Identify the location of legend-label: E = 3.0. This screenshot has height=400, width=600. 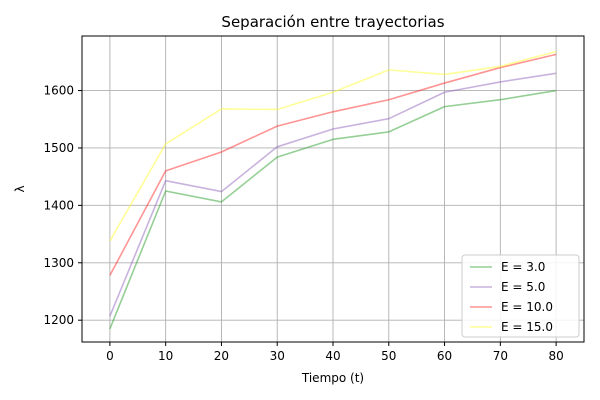
(523, 267).